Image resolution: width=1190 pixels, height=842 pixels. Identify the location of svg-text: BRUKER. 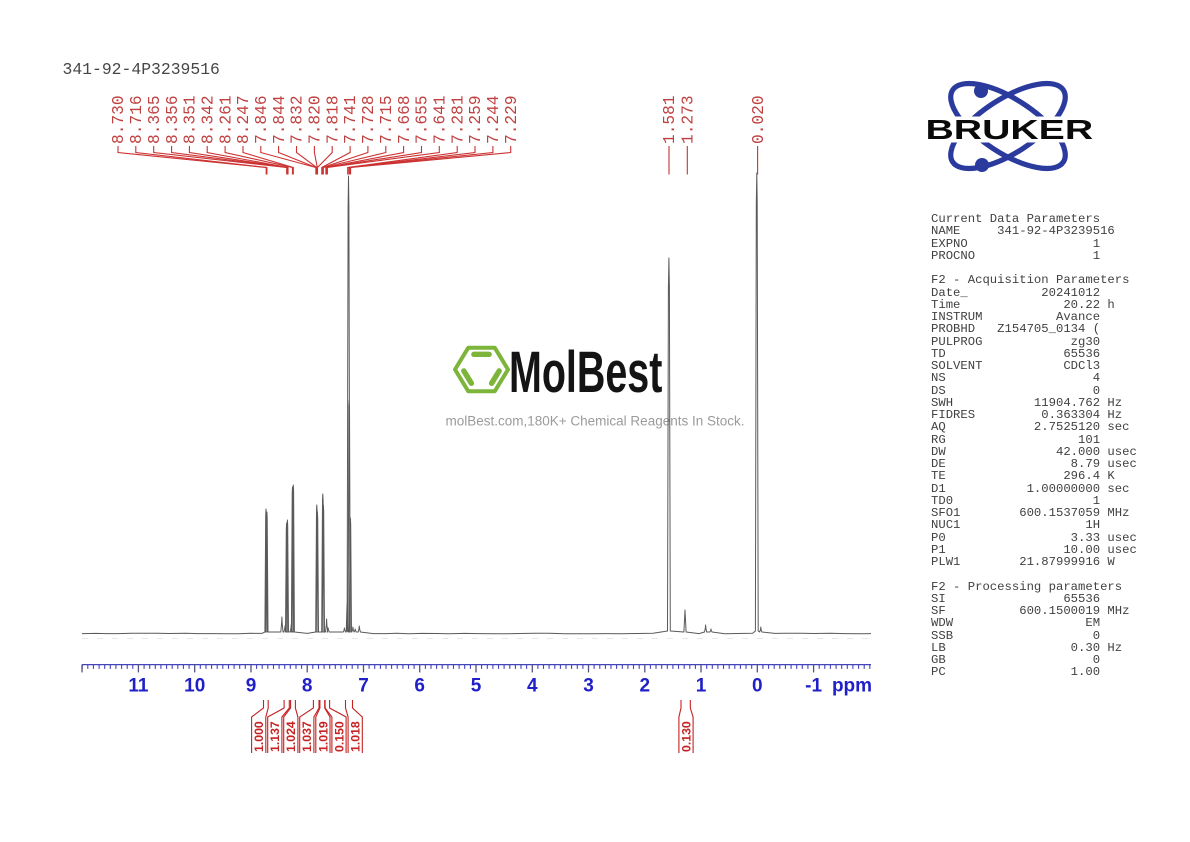
(1010, 129).